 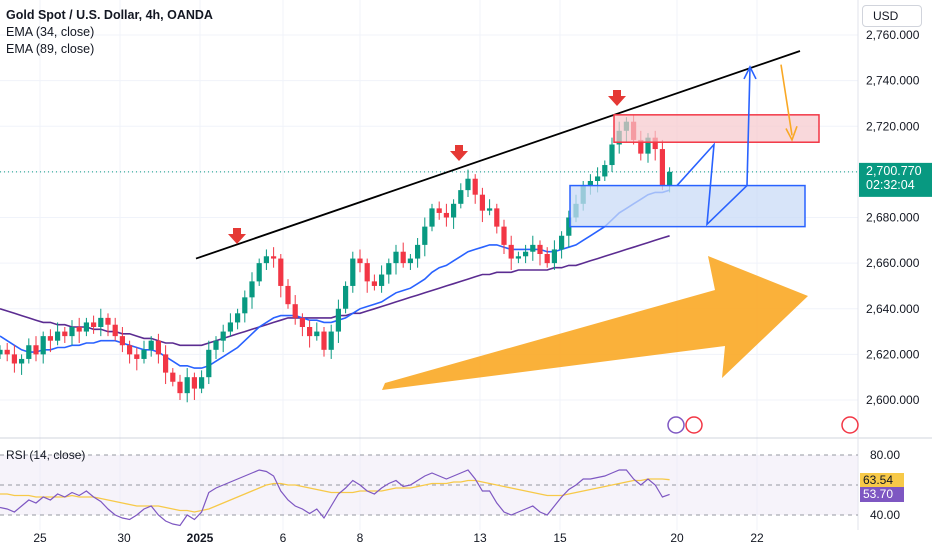 What do you see at coordinates (791, 133) in the screenshot?
I see `pullback-arrowhead` at bounding box center [791, 133].